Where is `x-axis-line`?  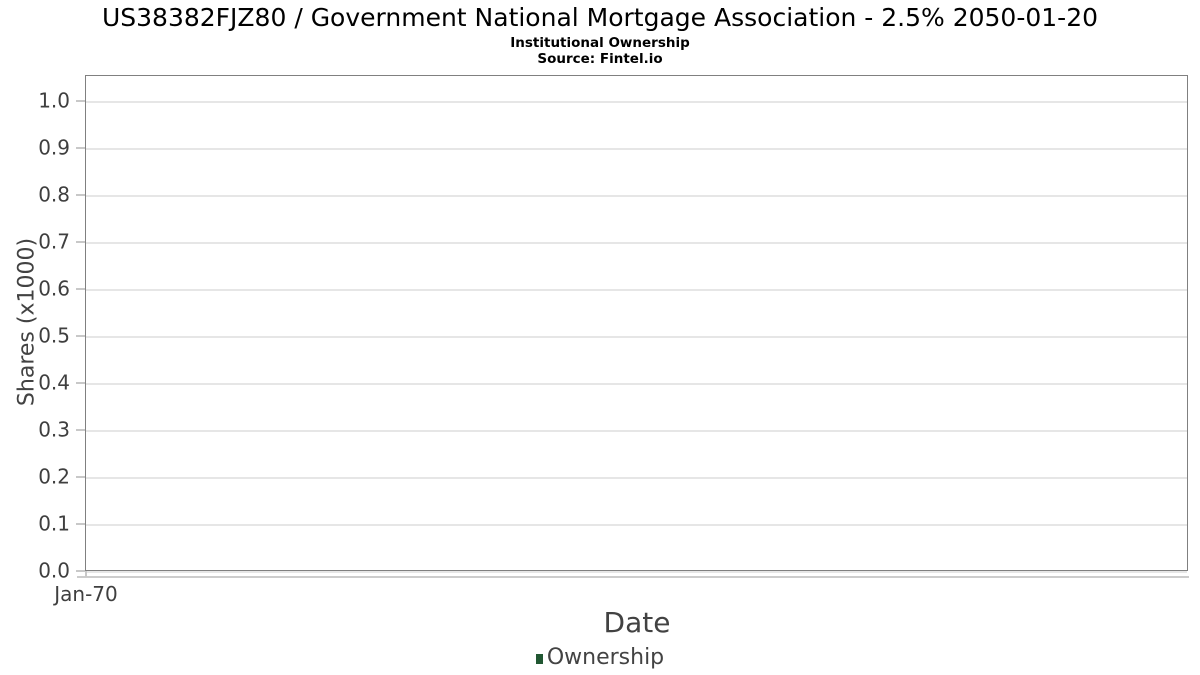
x-axis-line is located at coordinates (633, 577).